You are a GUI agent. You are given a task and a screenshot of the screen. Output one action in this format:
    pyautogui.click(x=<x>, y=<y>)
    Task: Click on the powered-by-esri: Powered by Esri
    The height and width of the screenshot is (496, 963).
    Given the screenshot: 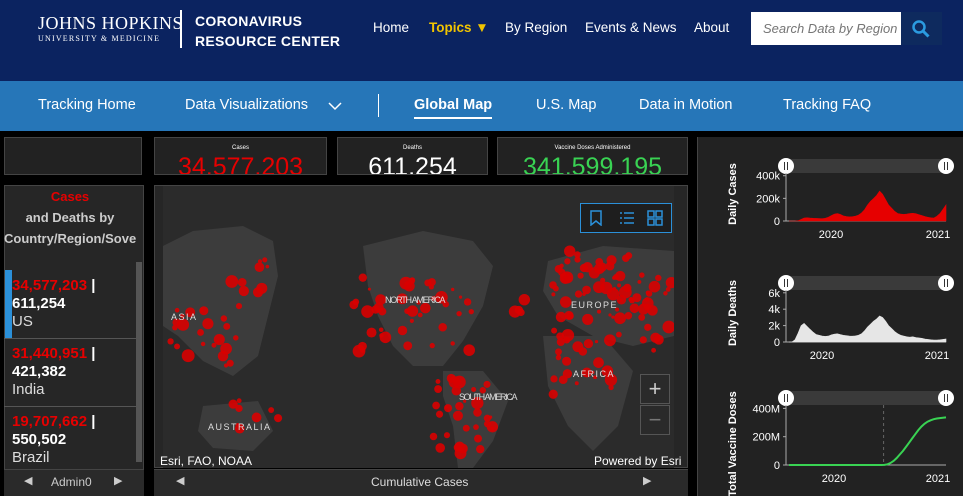 What is the action you would take?
    pyautogui.click(x=638, y=461)
    